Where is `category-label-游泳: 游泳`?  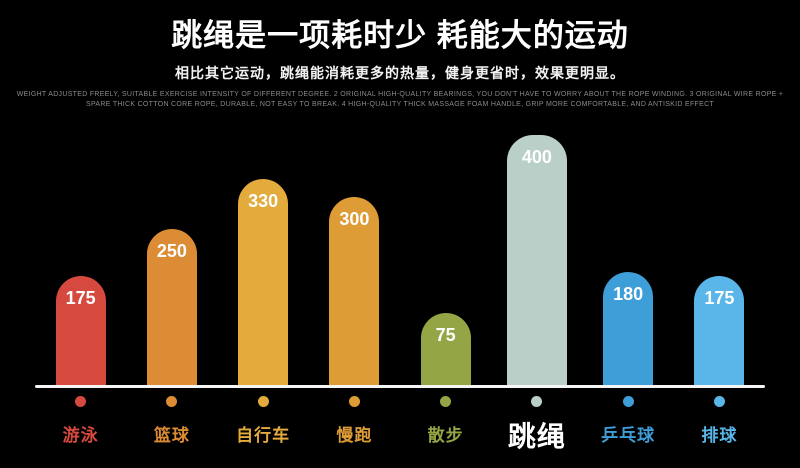 category-label-游泳: 游泳 is located at coordinates (80, 435).